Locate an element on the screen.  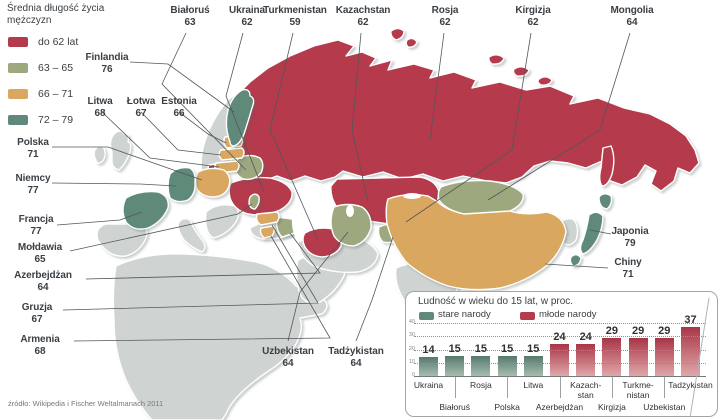
country-label: Kirgizja 62 is located at coordinates (532, 17).